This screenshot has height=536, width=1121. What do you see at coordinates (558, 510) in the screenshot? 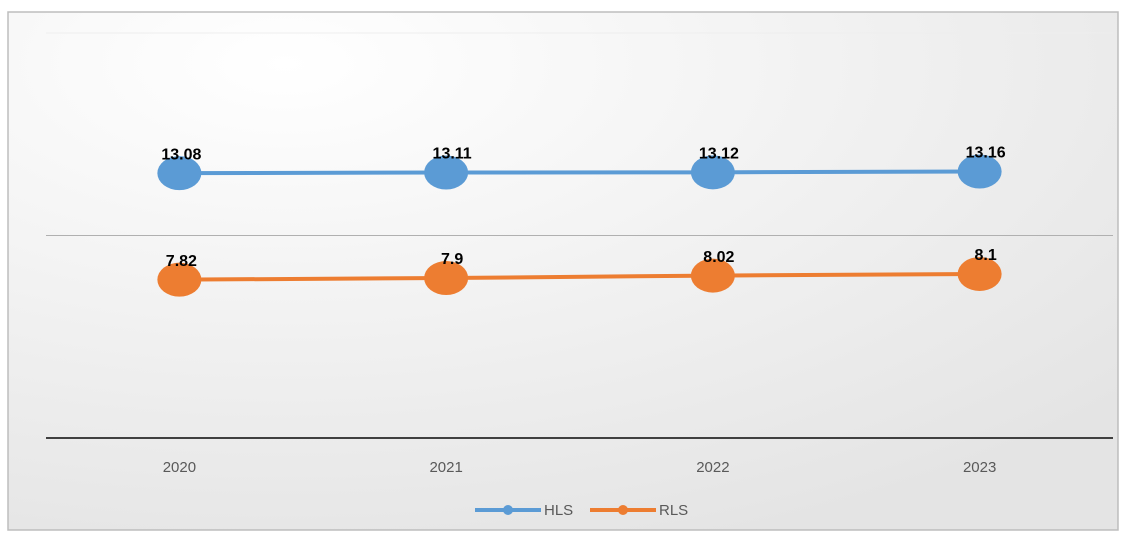
I see `legend-label: HLS` at bounding box center [558, 510].